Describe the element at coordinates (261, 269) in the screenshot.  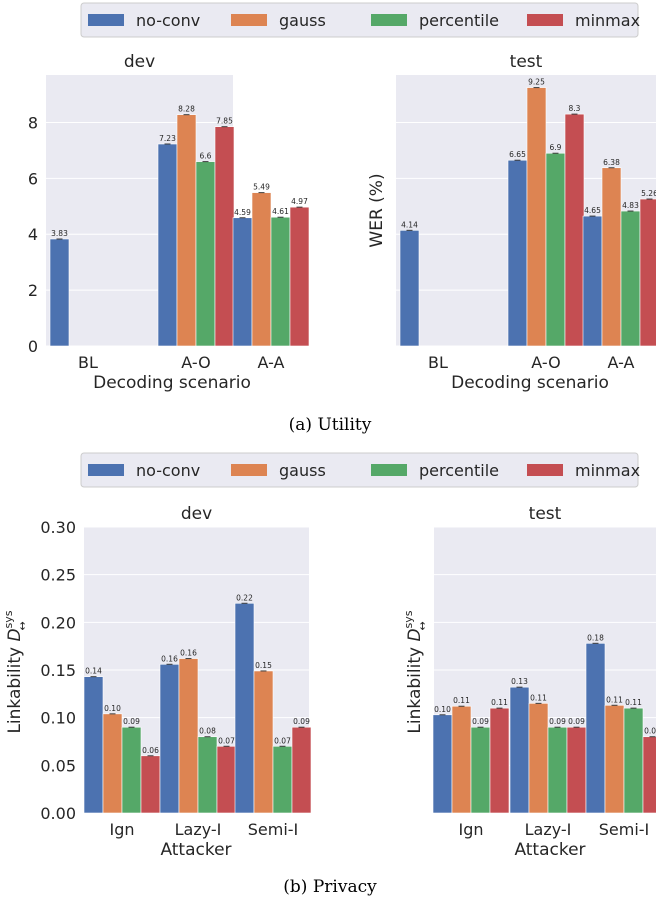
I see `bar-utility-dev-A-A-gauss` at that location.